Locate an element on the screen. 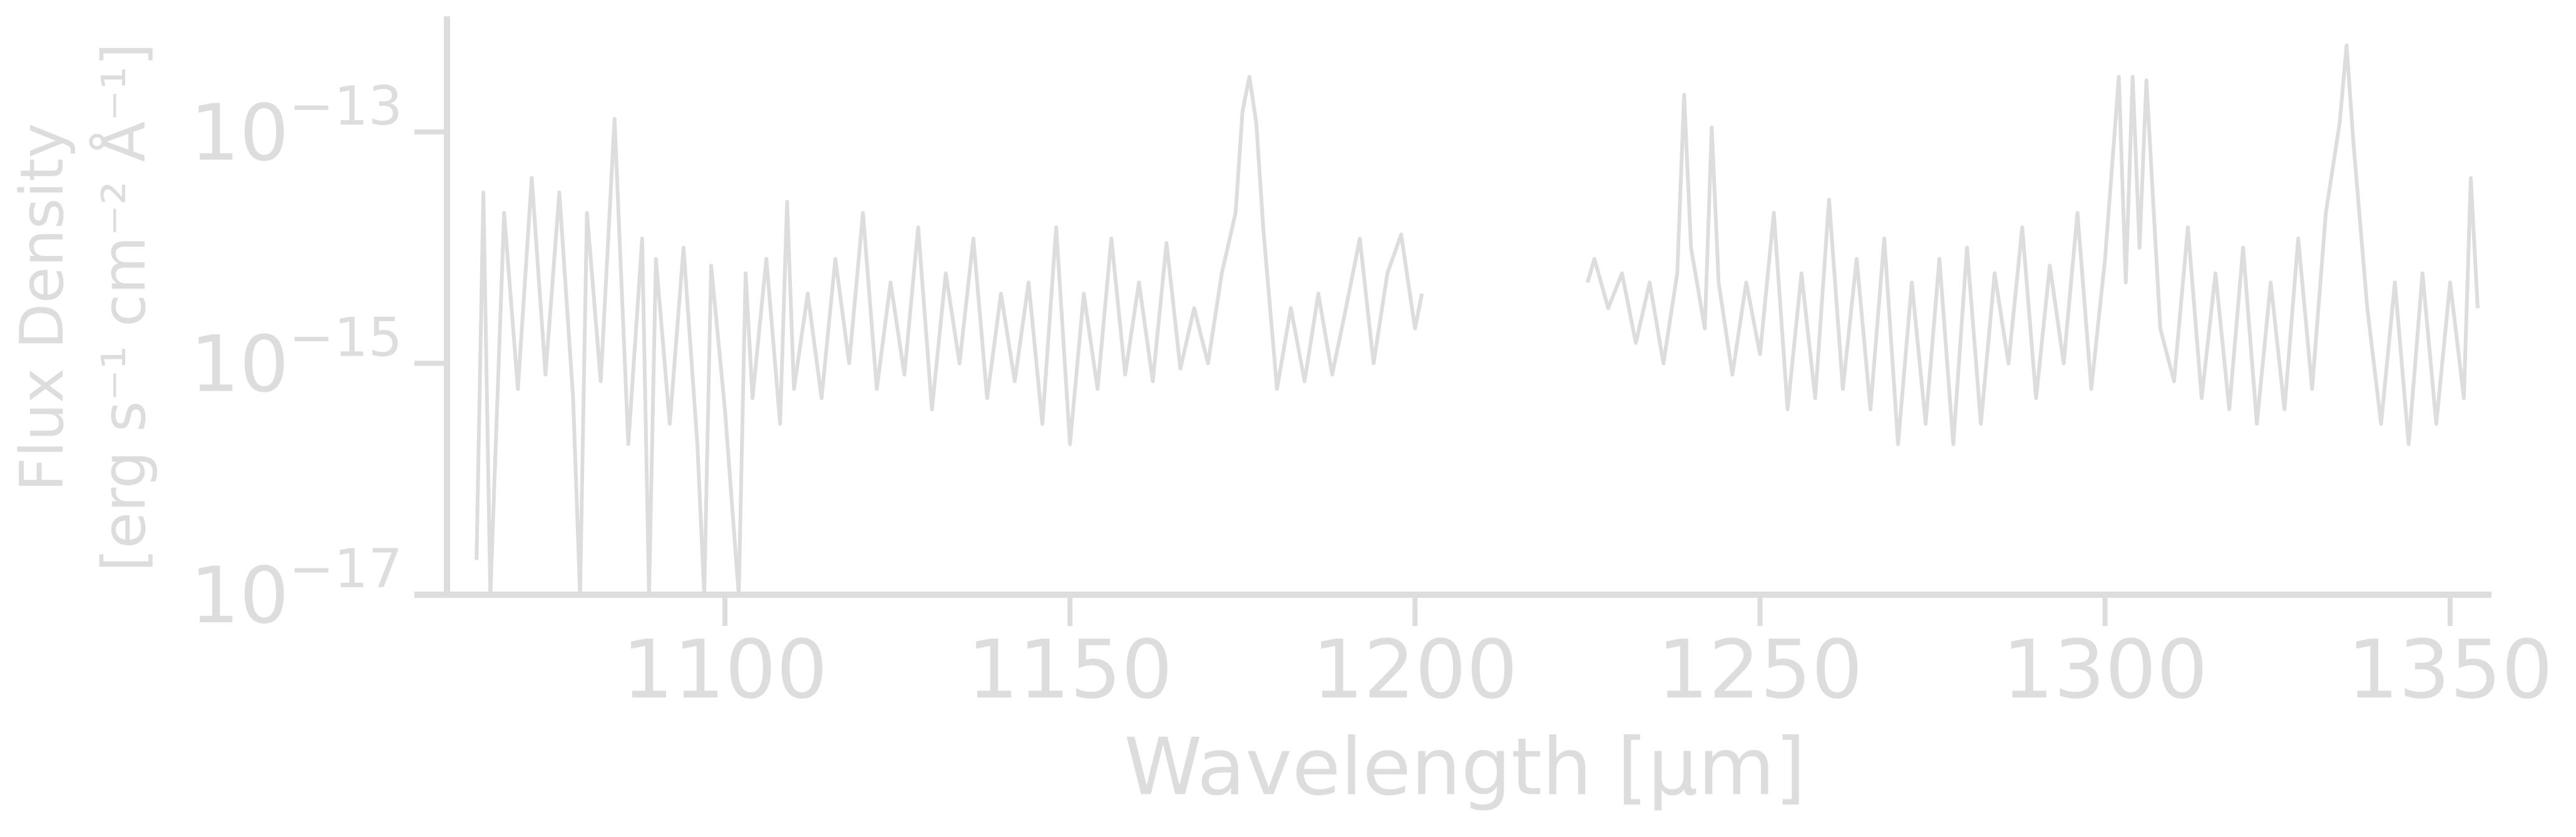 This screenshot has height=837, width=2576. y-tick-label: 10−17 is located at coordinates (296, 589).